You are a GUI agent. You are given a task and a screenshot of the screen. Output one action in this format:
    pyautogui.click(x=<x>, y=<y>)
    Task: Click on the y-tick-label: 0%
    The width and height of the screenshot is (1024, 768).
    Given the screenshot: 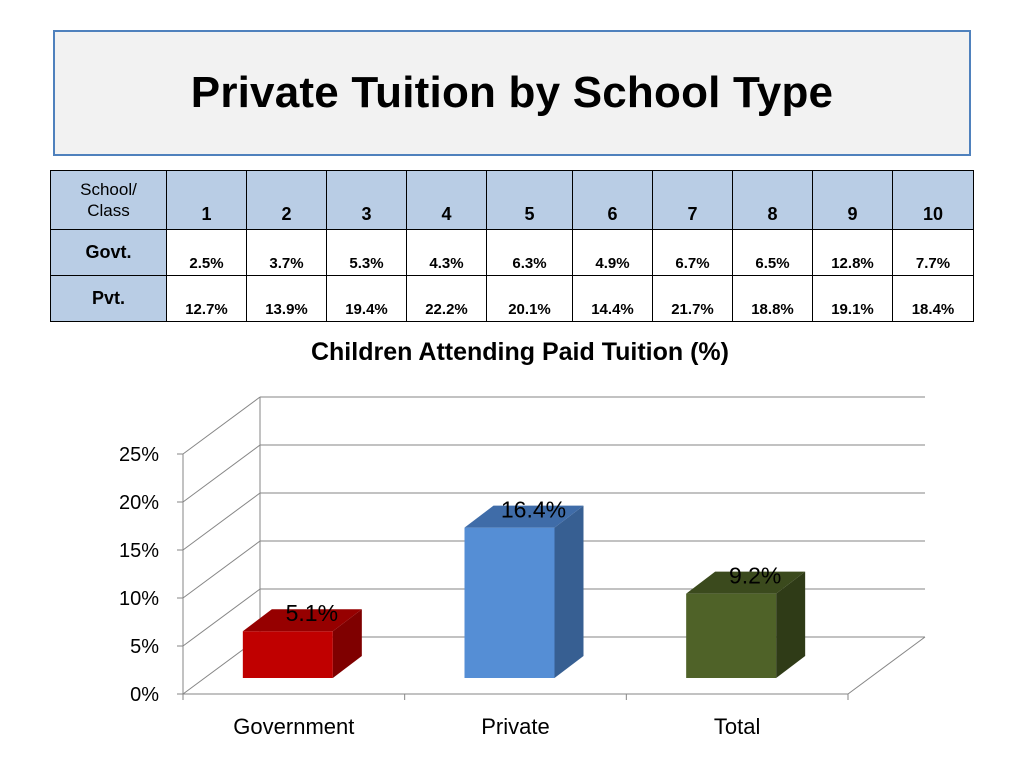 What is the action you would take?
    pyautogui.click(x=144, y=695)
    